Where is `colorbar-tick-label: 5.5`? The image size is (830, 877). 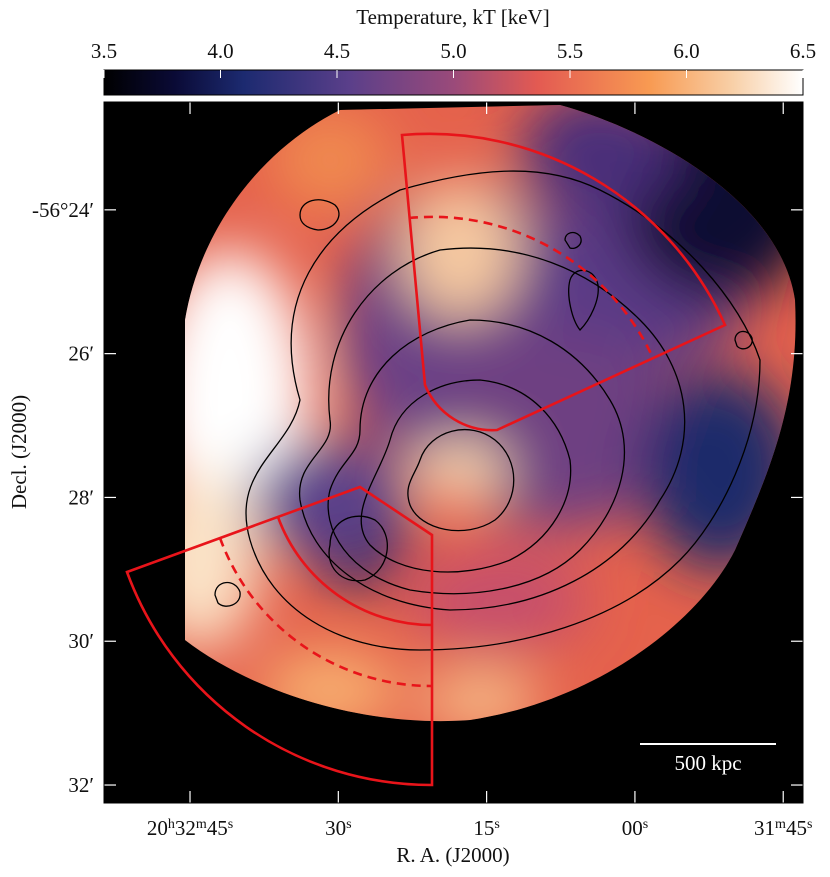 colorbar-tick-label: 5.5 is located at coordinates (570, 51).